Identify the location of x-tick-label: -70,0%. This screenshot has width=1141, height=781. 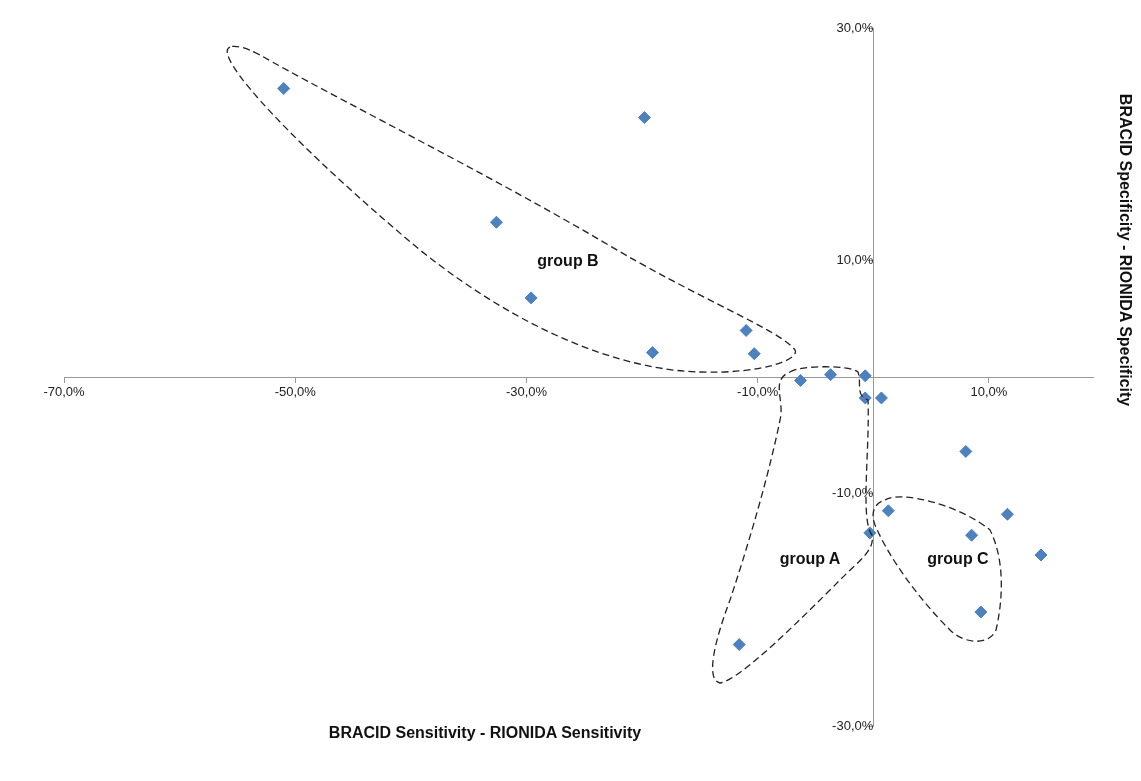
(64, 392).